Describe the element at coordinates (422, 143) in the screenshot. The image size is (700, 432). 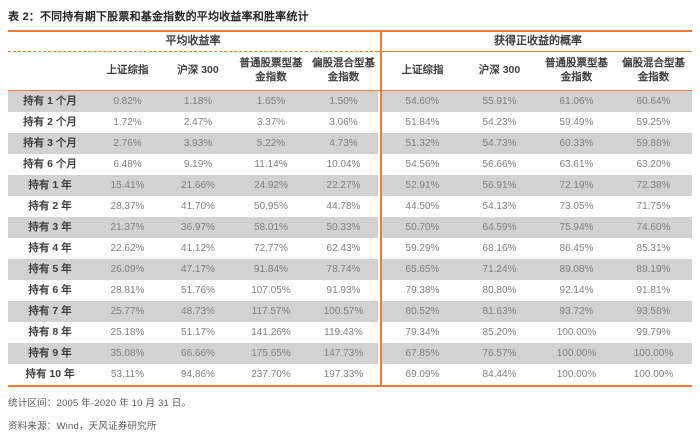
I see `win-rate-value: 51.32%` at that location.